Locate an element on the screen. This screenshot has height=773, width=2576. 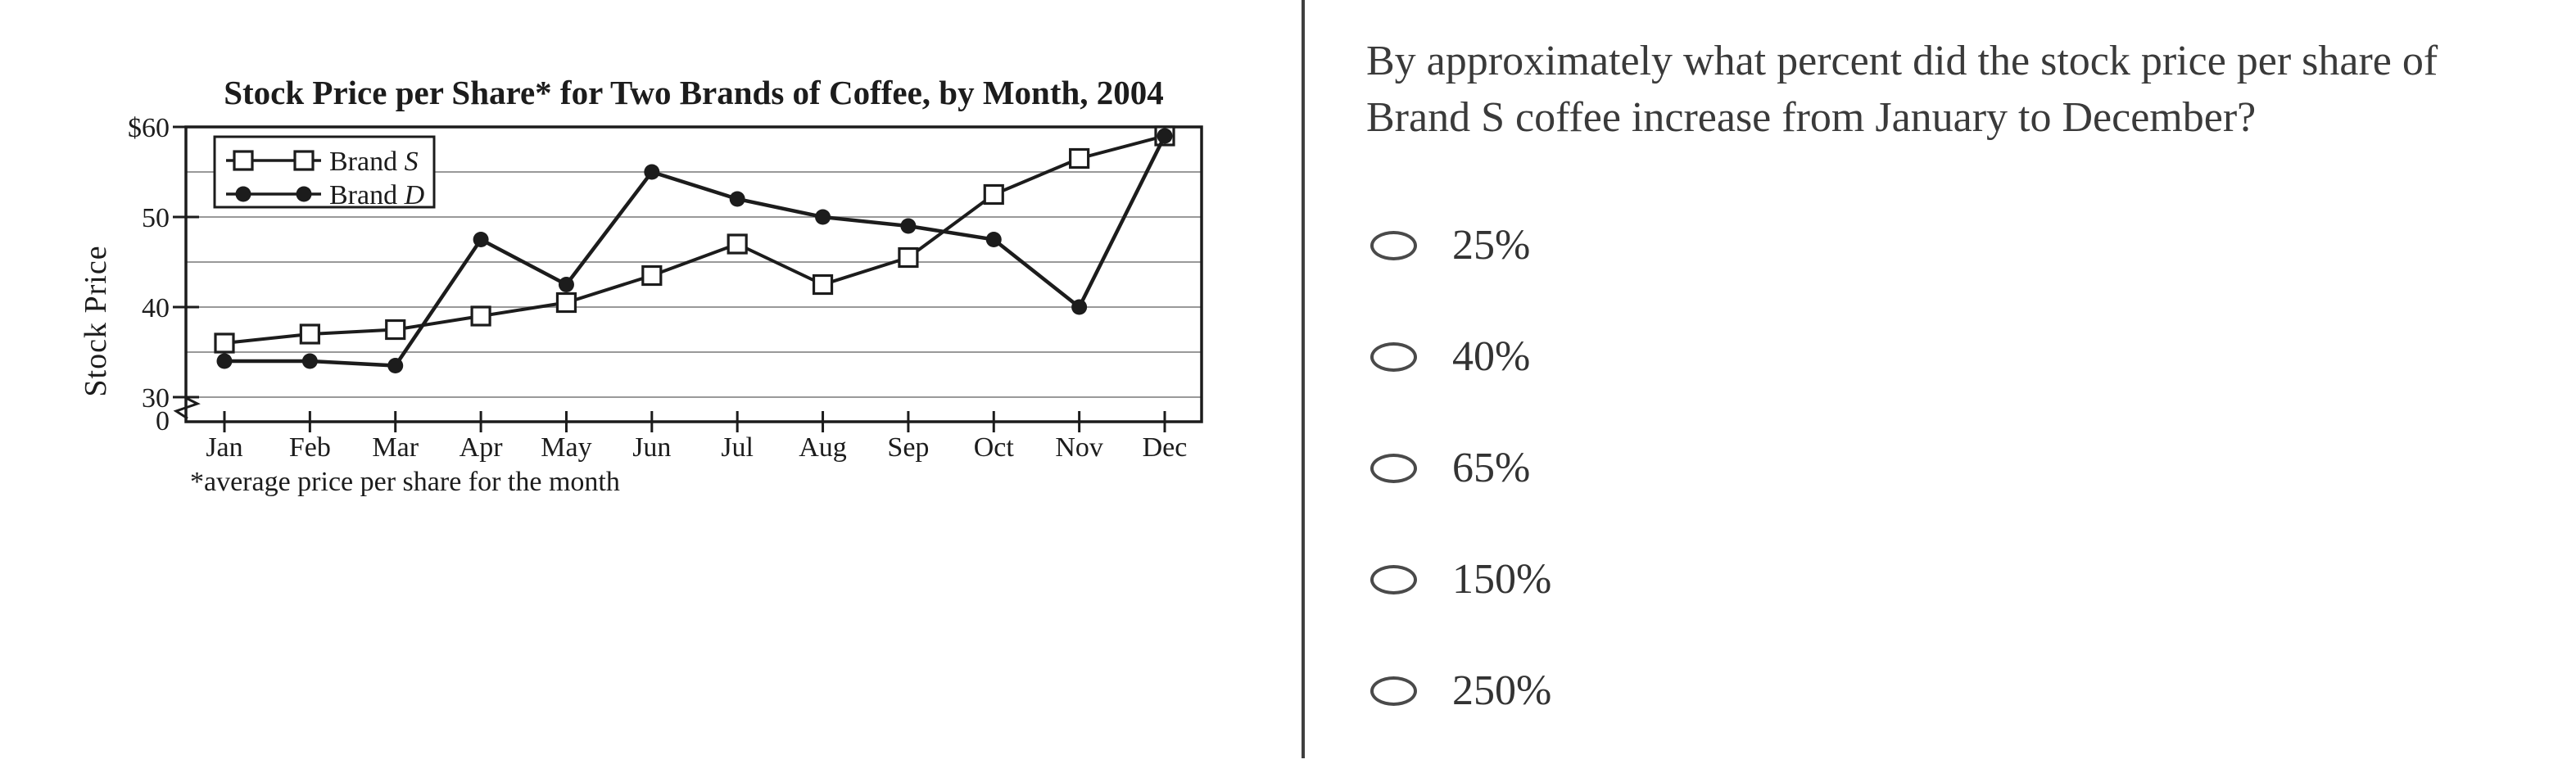
y-axis-tick-label: 50 is located at coordinates (156, 218).